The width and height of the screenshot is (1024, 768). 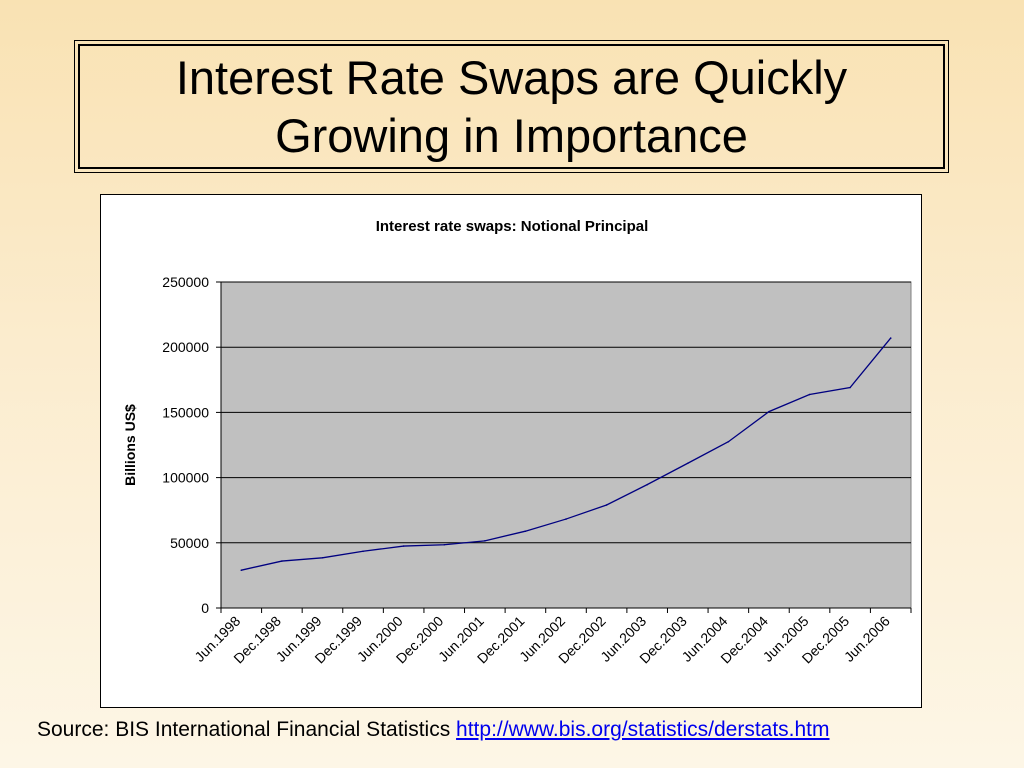 What do you see at coordinates (512, 226) in the screenshot?
I see `chart-title: Interest rate swaps: Notional Principal` at bounding box center [512, 226].